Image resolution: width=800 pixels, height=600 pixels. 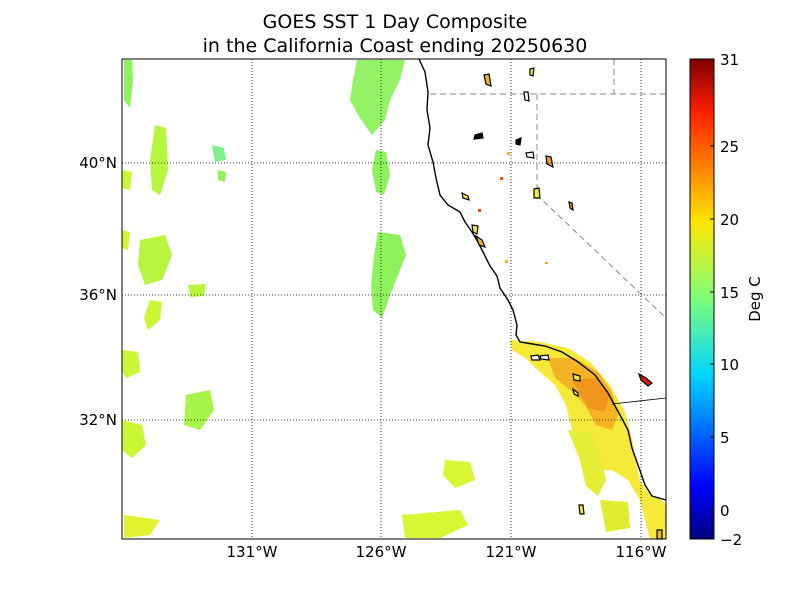 I want to click on colorbar, so click(x=702, y=299).